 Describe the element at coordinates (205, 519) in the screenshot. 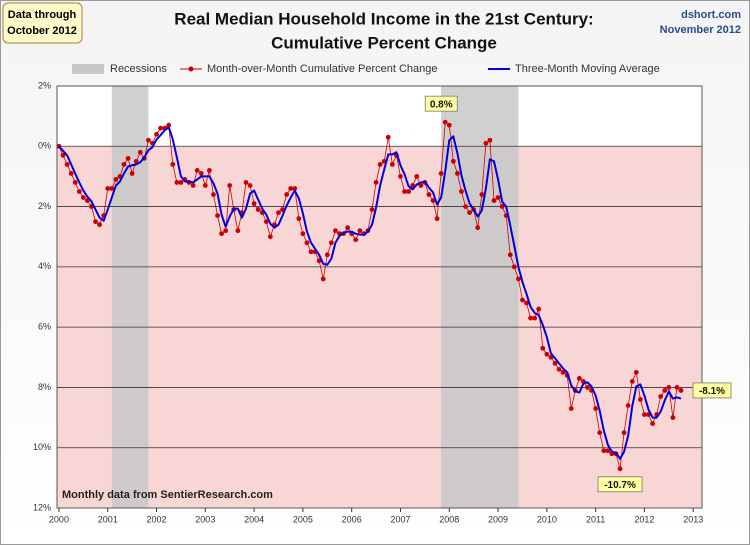

I see `x-tick-label: 2003` at that location.